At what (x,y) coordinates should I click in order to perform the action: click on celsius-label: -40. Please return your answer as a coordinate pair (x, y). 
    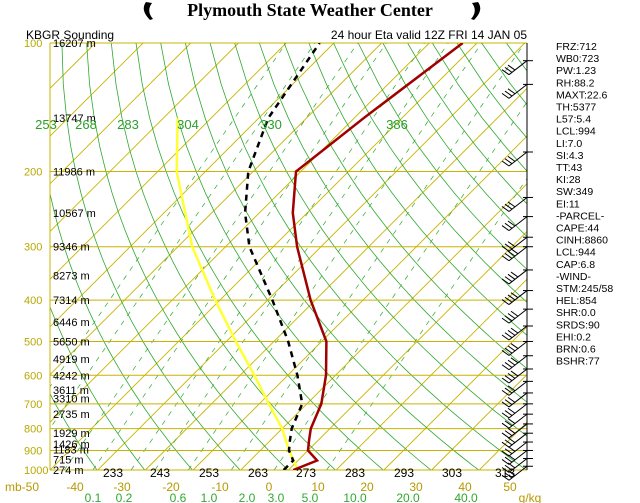
    Looking at the image, I should click on (75, 487).